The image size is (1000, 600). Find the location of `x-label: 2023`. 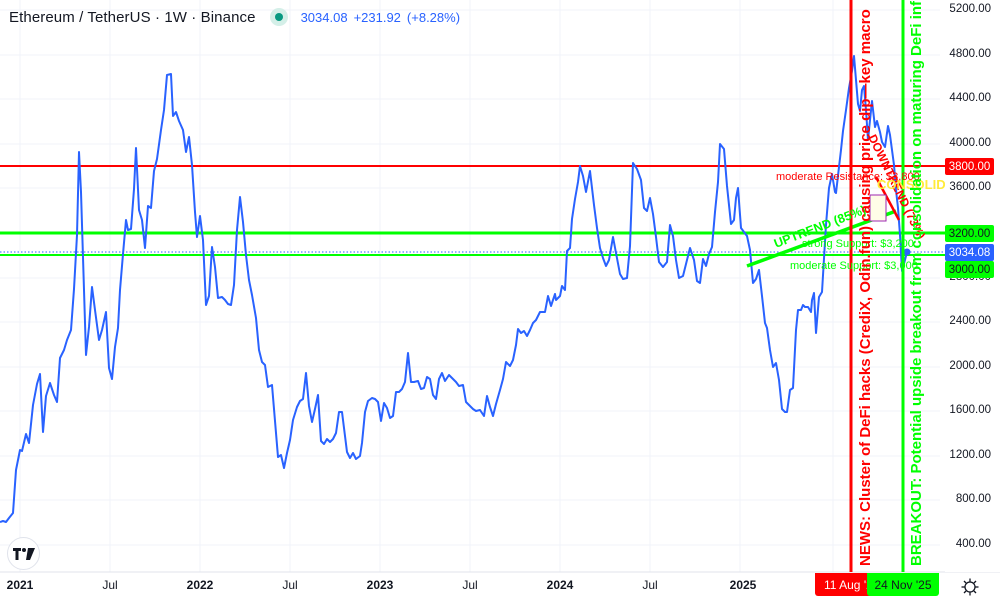

x-label: 2023 is located at coordinates (380, 585).